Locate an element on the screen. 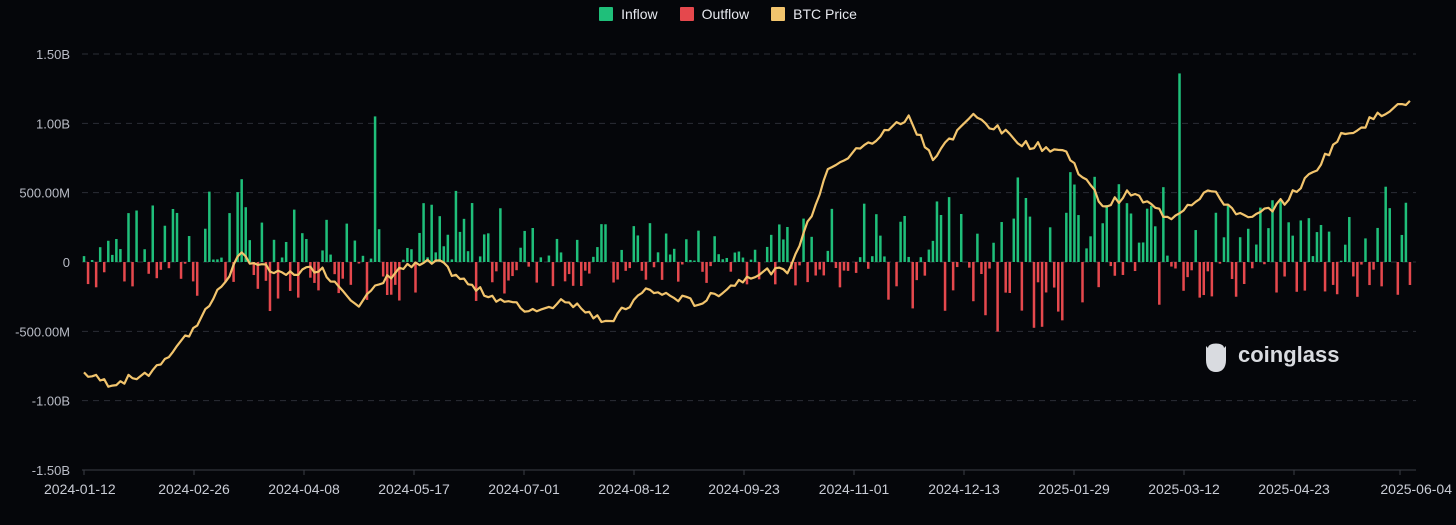  legend-label-inflow: Inflow is located at coordinates (639, 14).